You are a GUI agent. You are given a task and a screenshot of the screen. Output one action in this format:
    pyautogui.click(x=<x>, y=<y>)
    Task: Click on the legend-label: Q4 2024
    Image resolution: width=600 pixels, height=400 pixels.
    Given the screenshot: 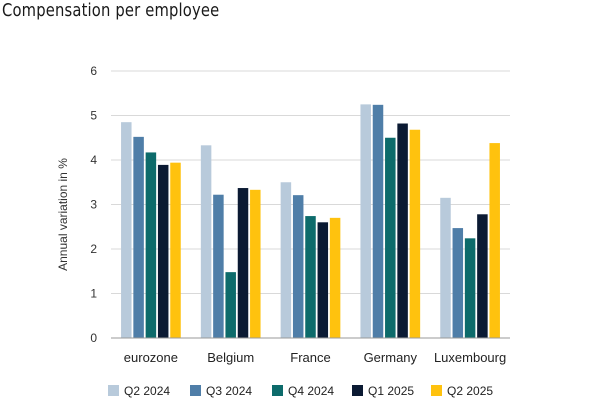 What is the action you would take?
    pyautogui.click(x=311, y=391)
    